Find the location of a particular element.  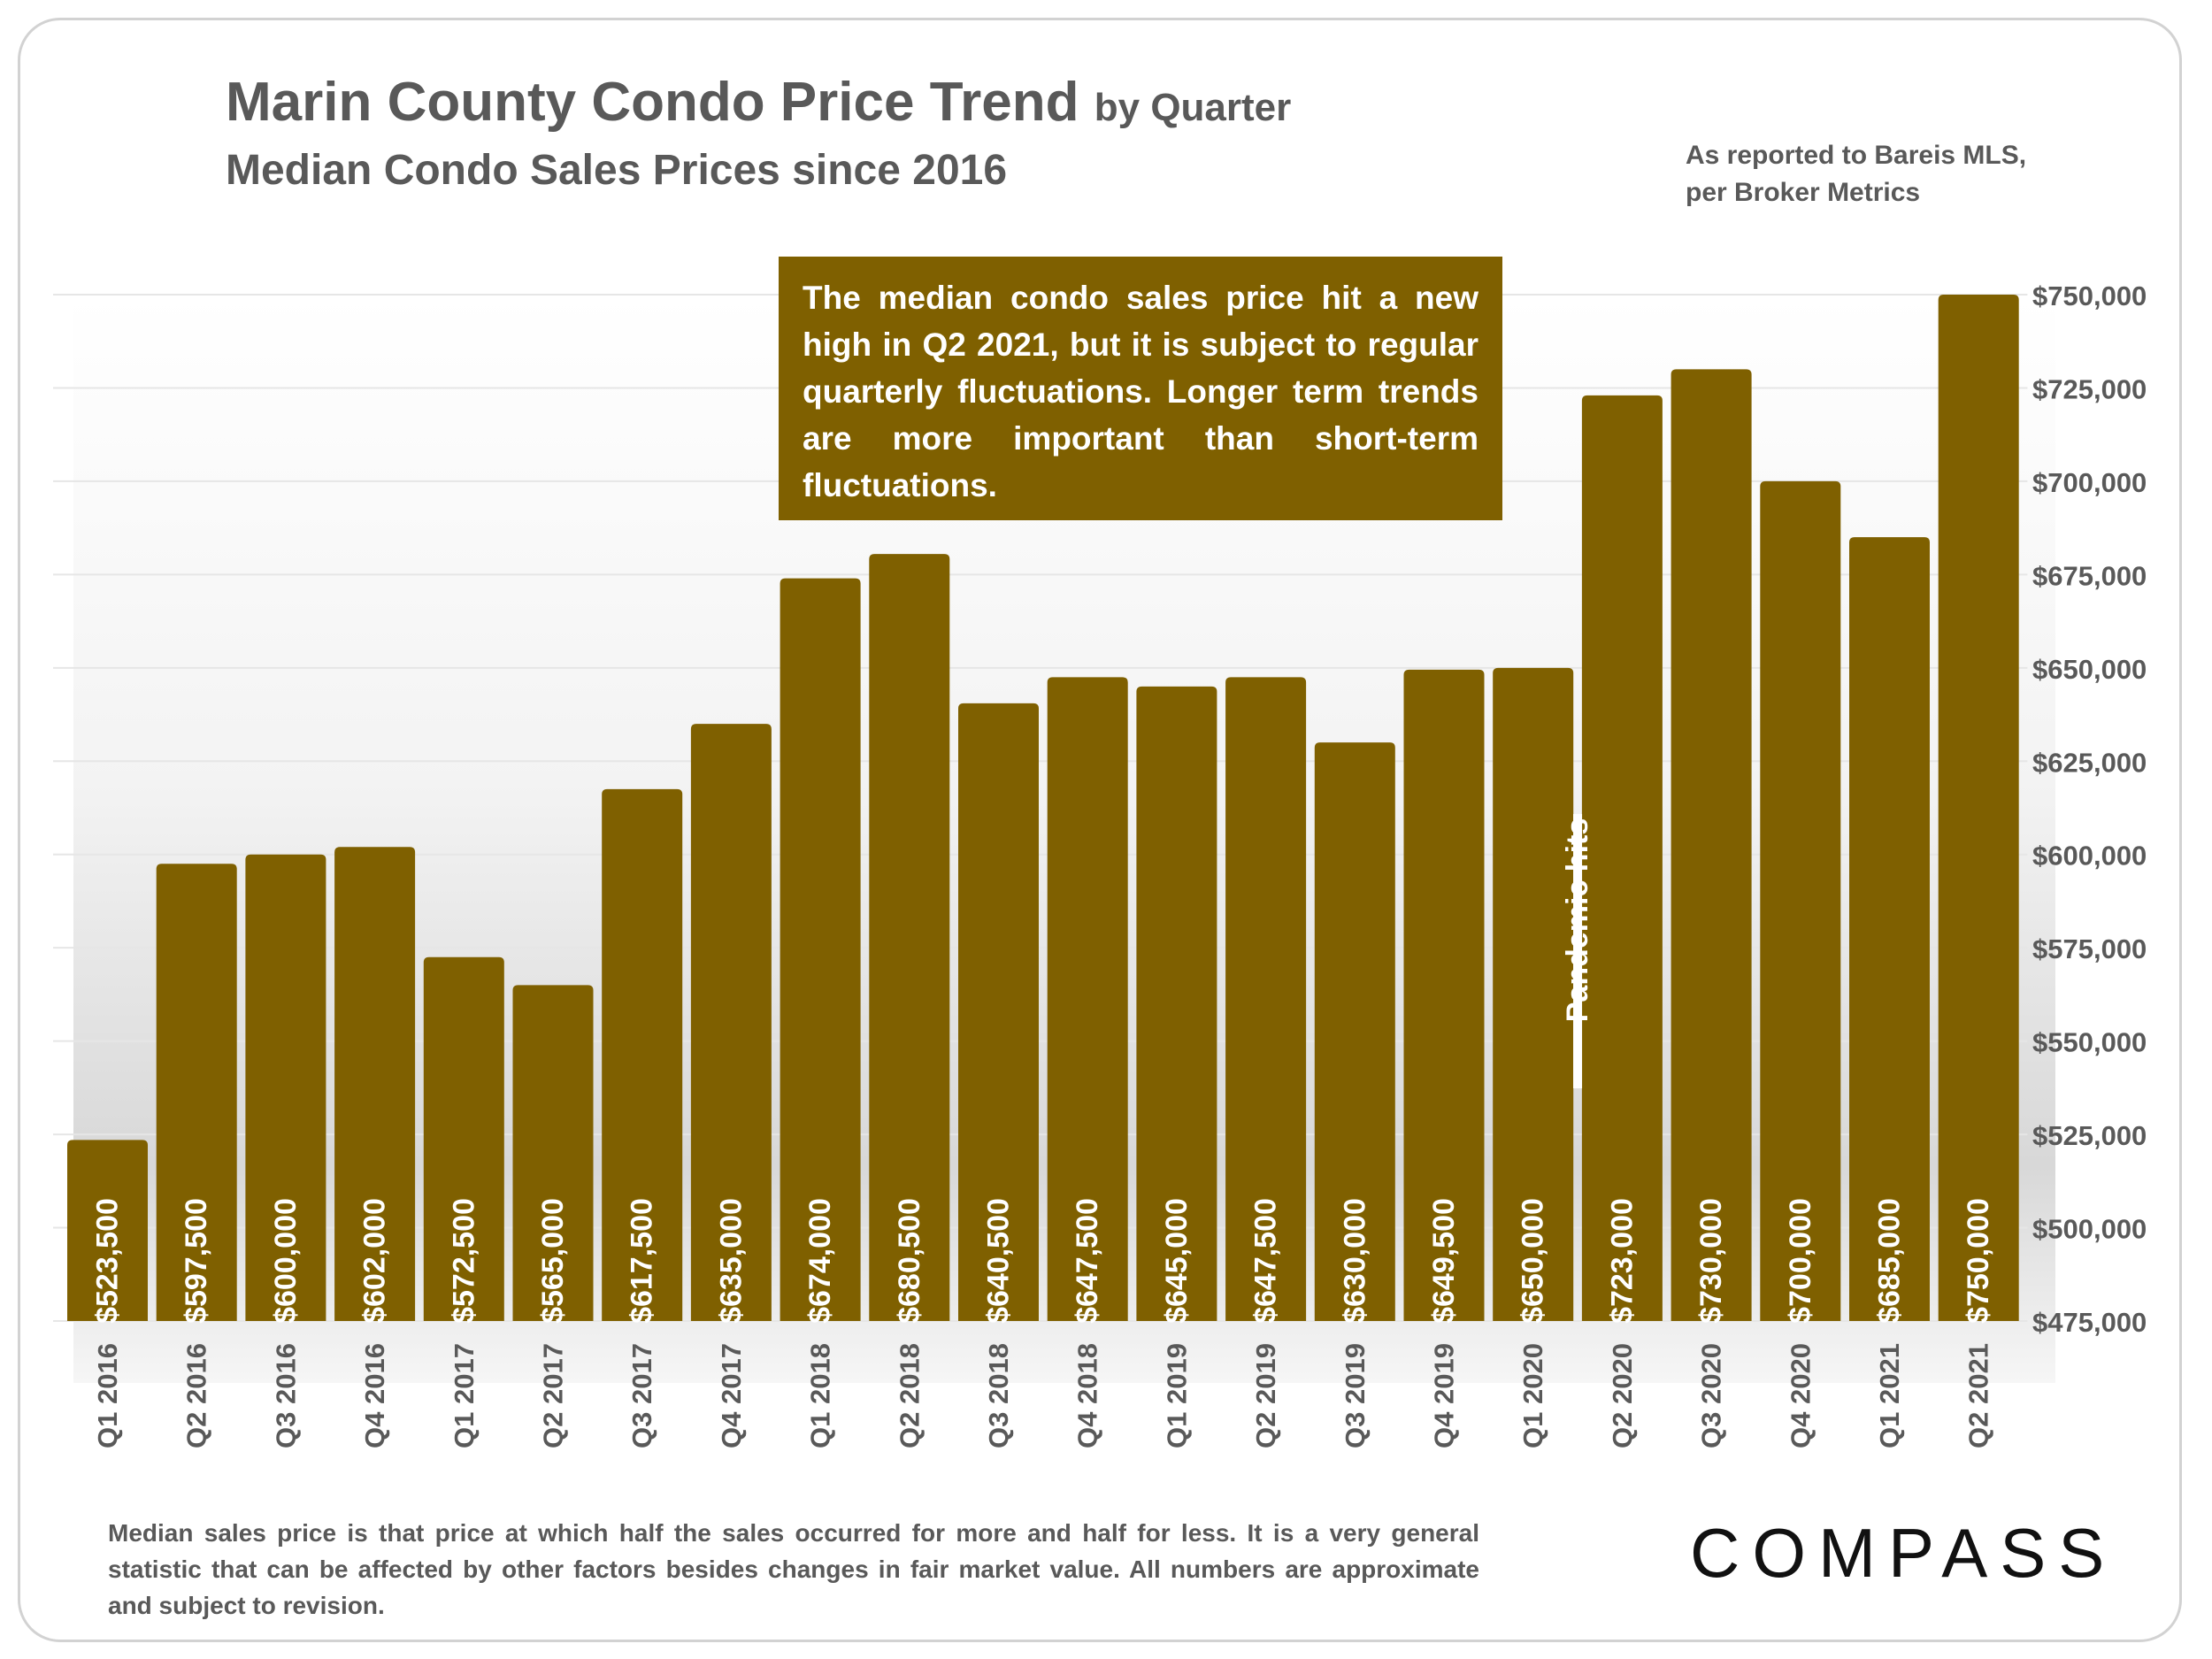

pandemic-annotation: Pandemic hits is located at coordinates (1578, 921).